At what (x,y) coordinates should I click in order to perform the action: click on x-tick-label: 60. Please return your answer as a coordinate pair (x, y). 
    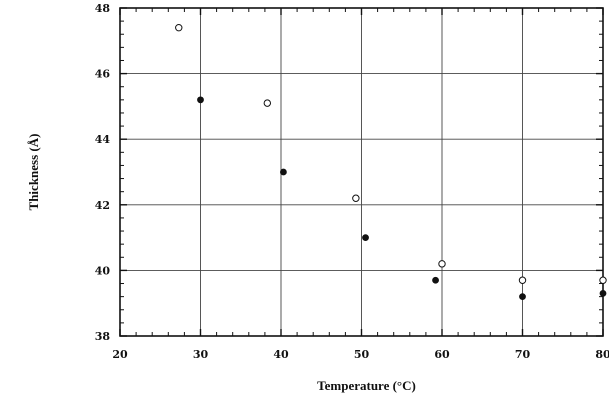
    Looking at the image, I should click on (442, 354).